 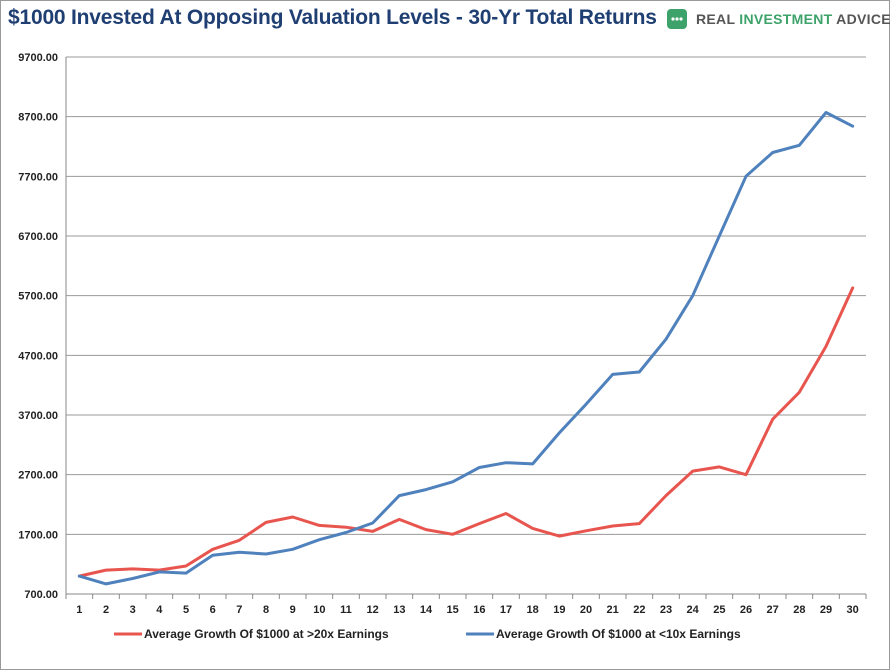 What do you see at coordinates (38, 297) in the screenshot?
I see `y-tick-label: 5700.00` at bounding box center [38, 297].